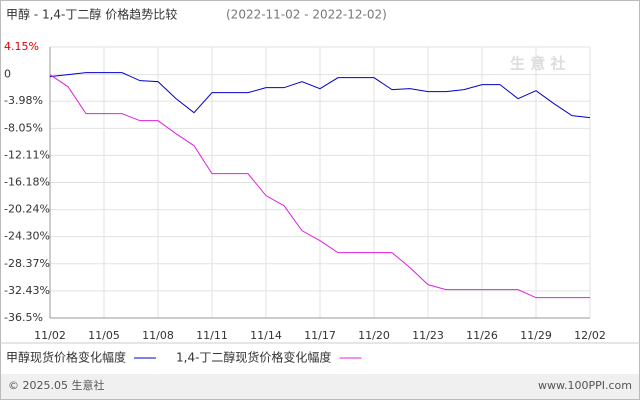  Describe the element at coordinates (374, 335) in the screenshot. I see `x-tick-label: 11/20` at that location.